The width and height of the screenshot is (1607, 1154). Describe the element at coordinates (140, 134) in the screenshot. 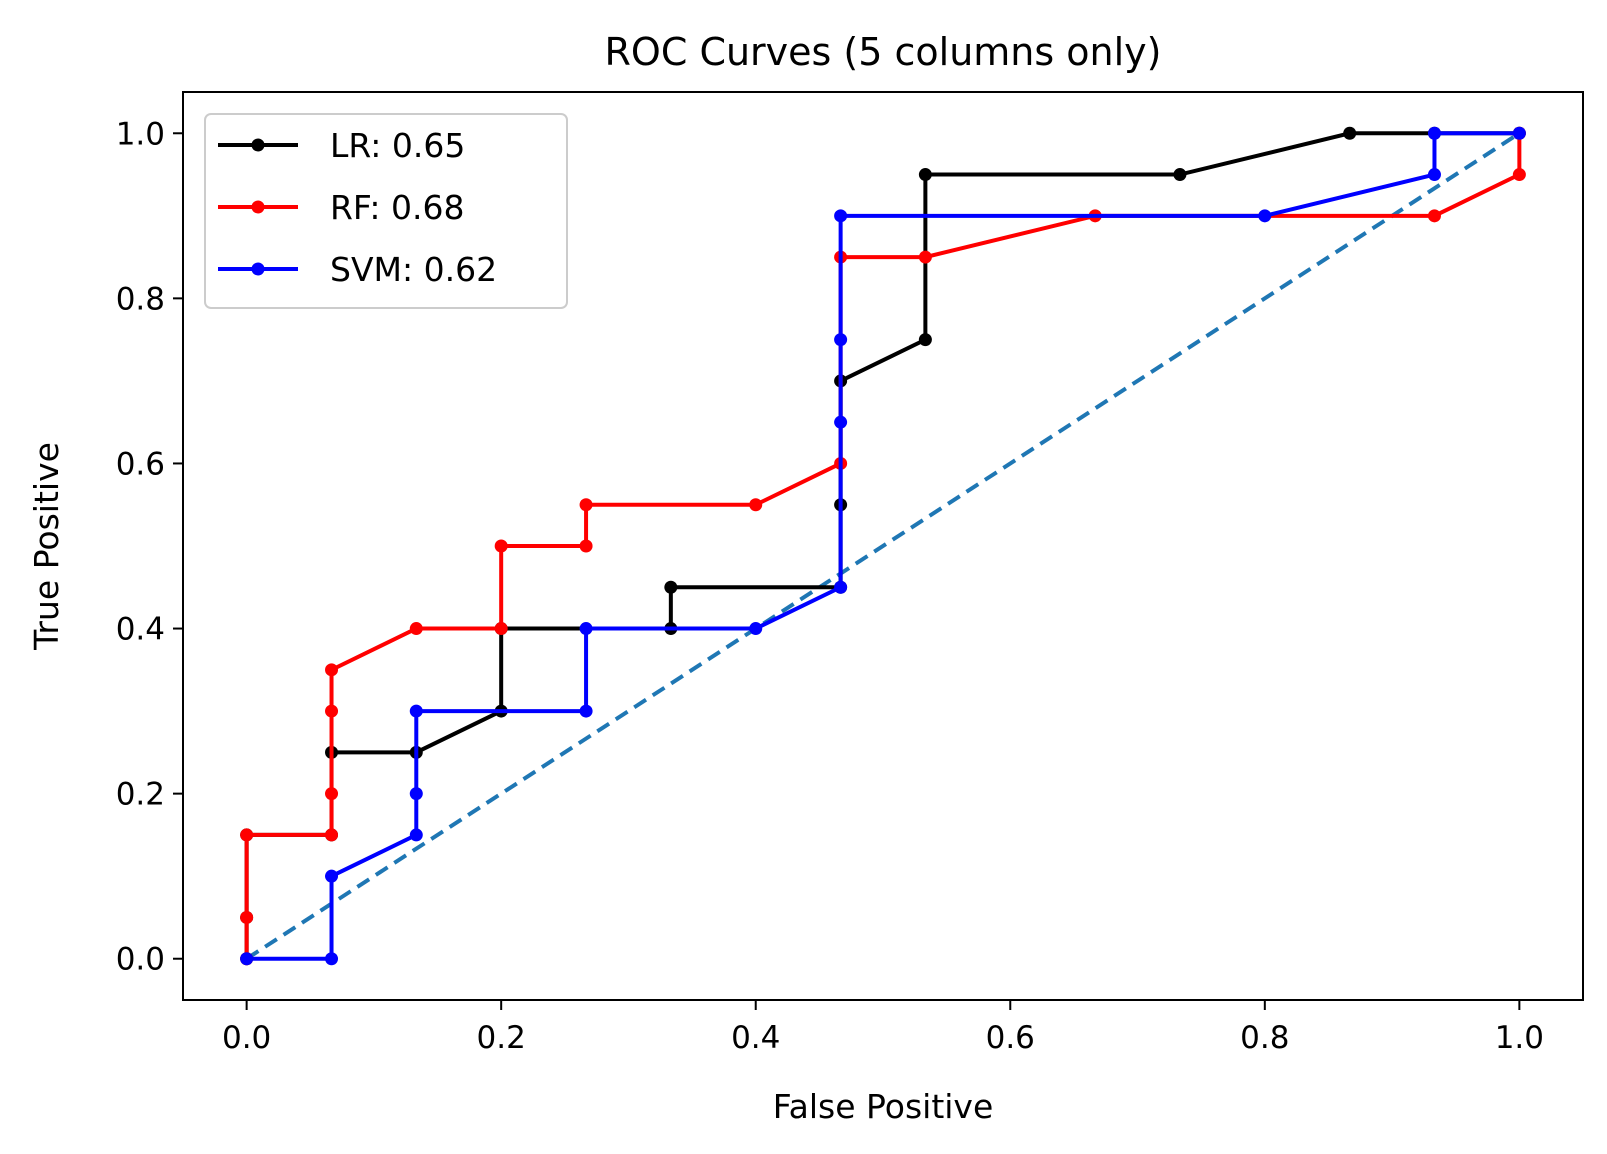

I see `y-tick-label: 1.0` at that location.